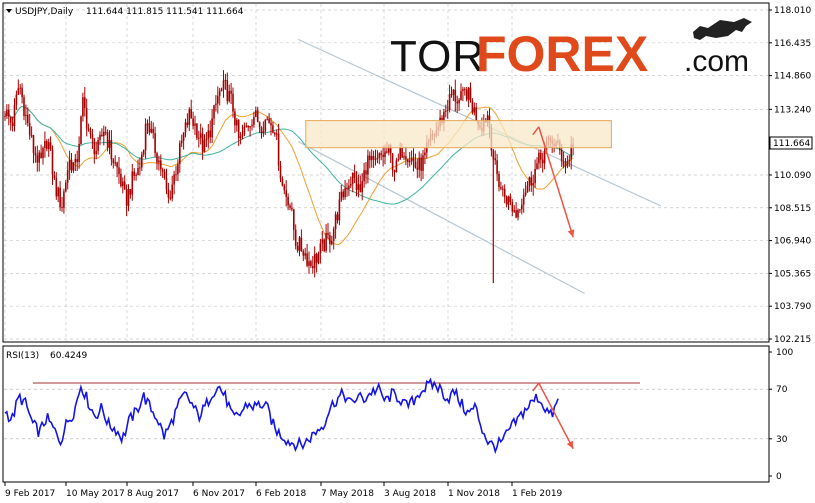 The height and width of the screenshot is (503, 815). Describe the element at coordinates (792, 44) in the screenshot. I see `y-tick-label: 116.435` at that location.